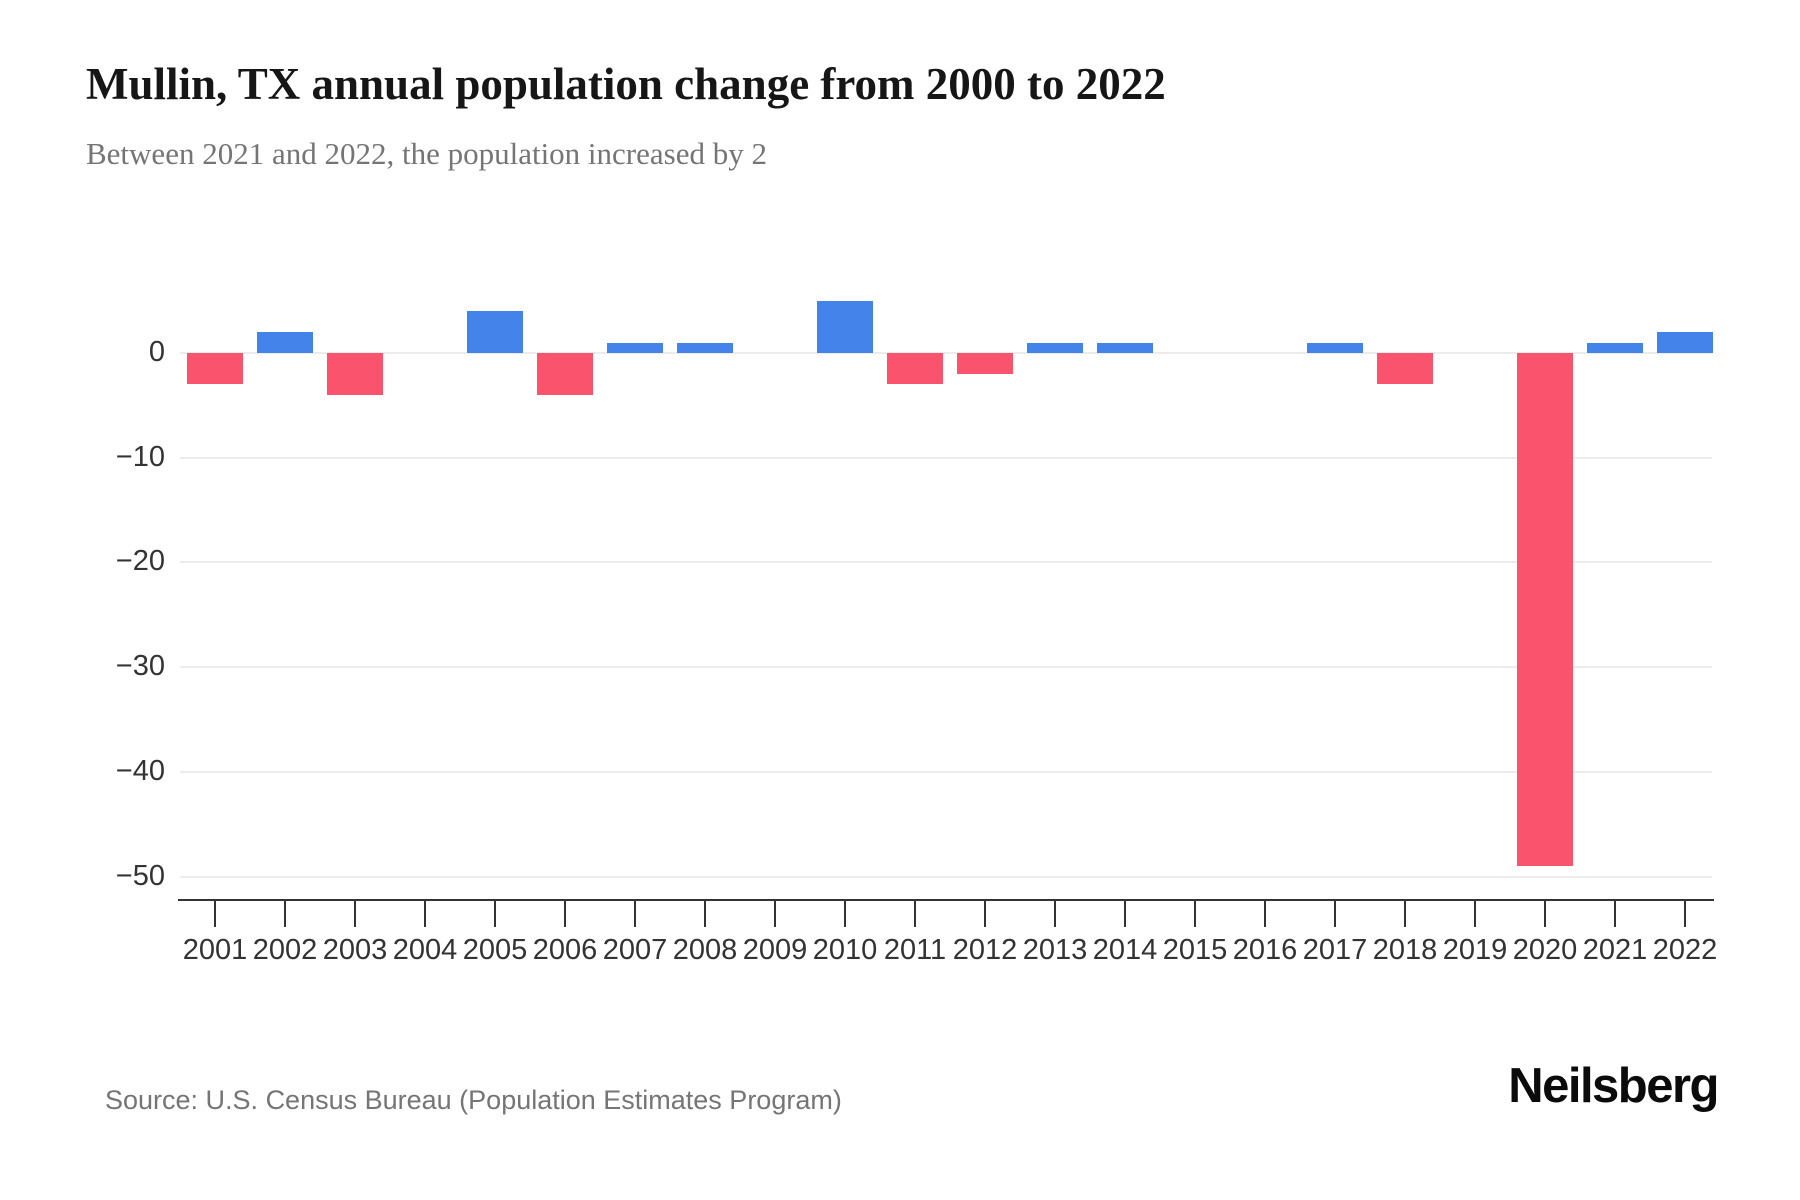 The image size is (1800, 1200). What do you see at coordinates (1405, 950) in the screenshot?
I see `x-axis-tick-label: 2018` at bounding box center [1405, 950].